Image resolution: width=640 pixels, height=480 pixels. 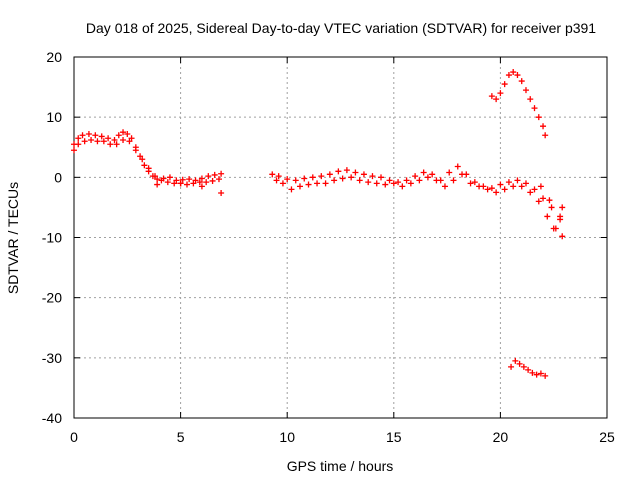 I want to click on y-tick-label: 10, so click(x=54, y=117).